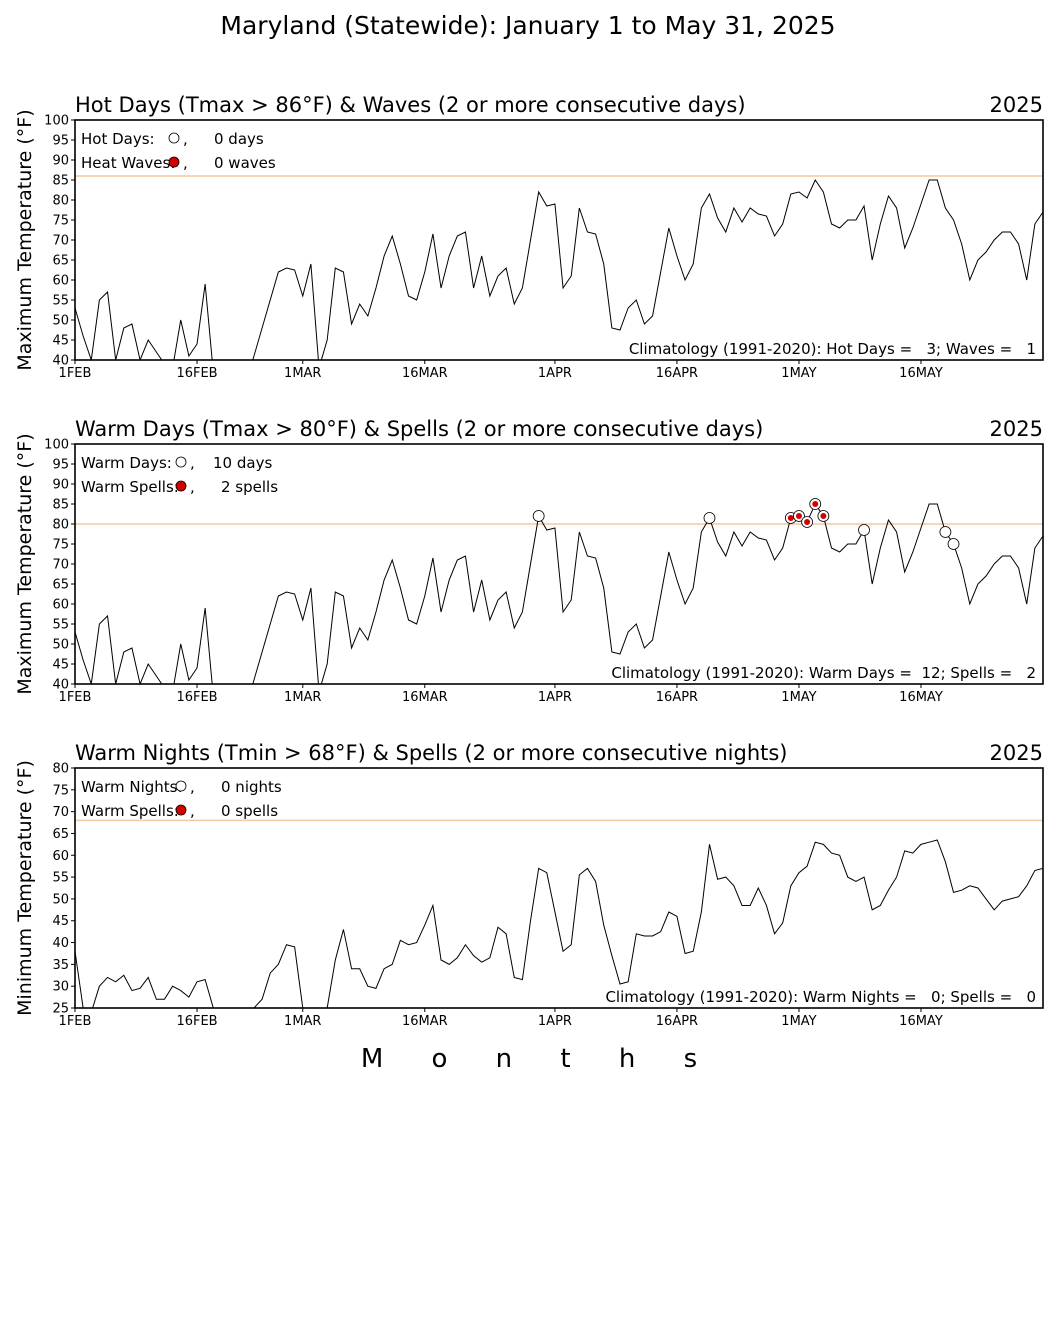  I want to click on legend-value: 0 nights, so click(251, 787).